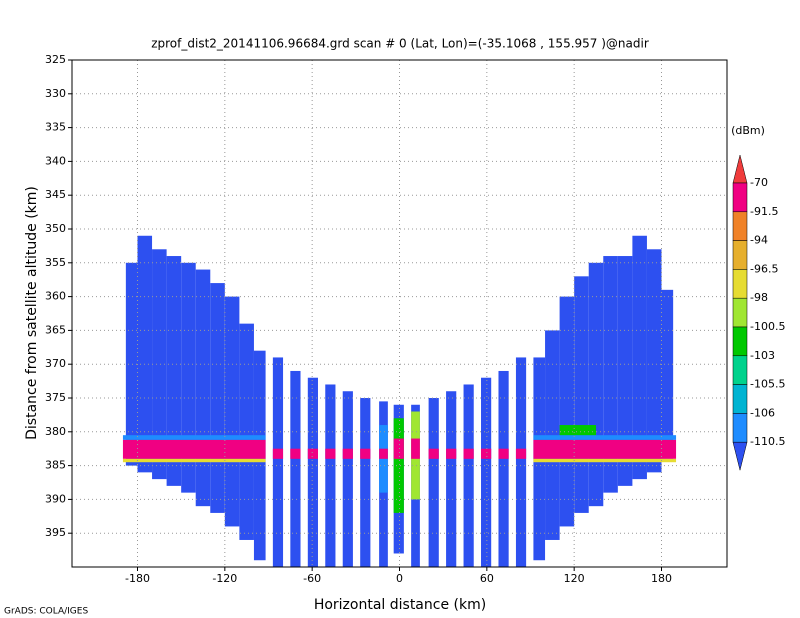  I want to click on y-tick-label: 330, so click(55, 93).